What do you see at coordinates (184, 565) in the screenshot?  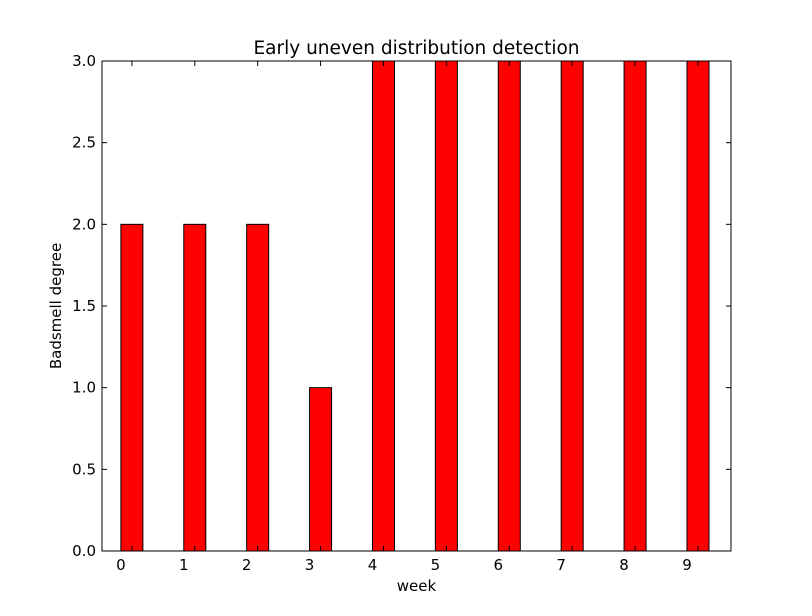 I see `x-tick-label-1: 1` at bounding box center [184, 565].